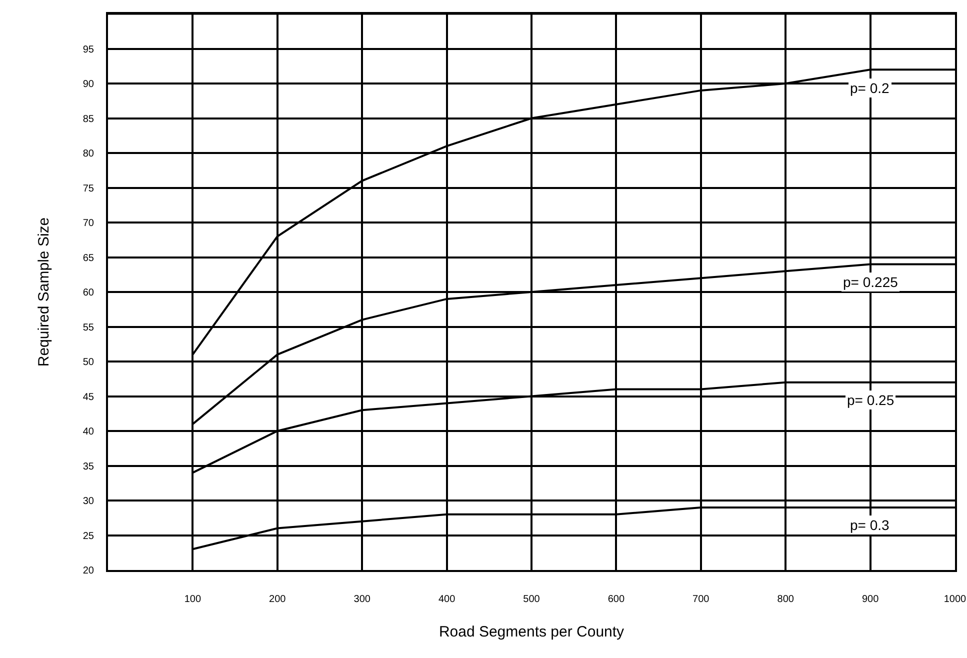 This screenshot has height=658, width=967. Describe the element at coordinates (955, 599) in the screenshot. I see `x-tick-label: 1000` at that location.